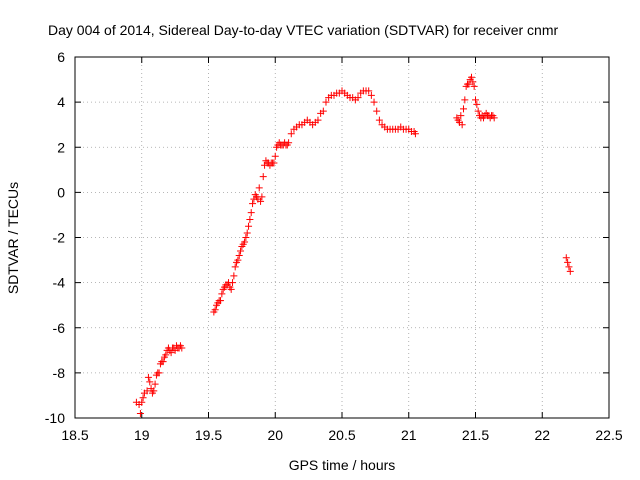 Image resolution: width=640 pixels, height=480 pixels. What do you see at coordinates (142, 435) in the screenshot?
I see `x-tick-label: 19` at bounding box center [142, 435].